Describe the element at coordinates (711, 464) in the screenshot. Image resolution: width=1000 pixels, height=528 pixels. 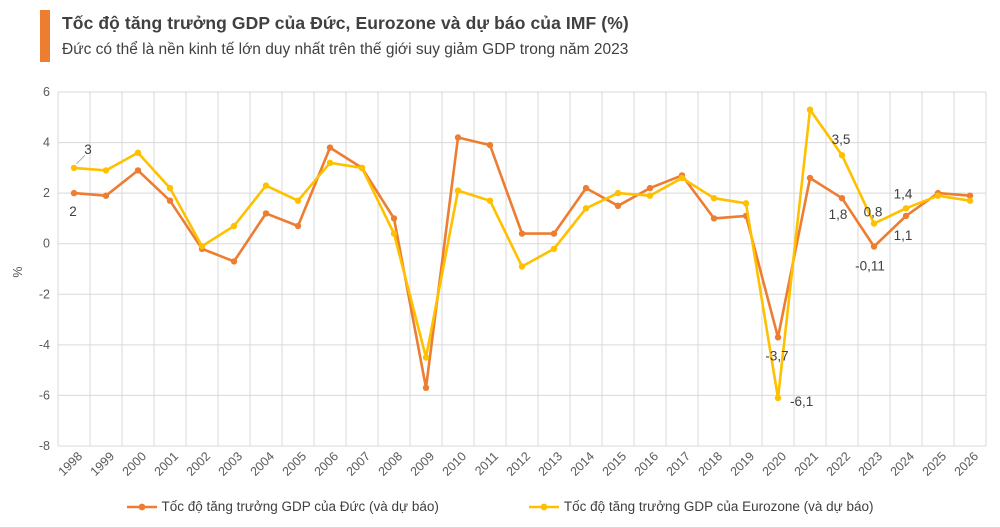
I see `svg-text: 2018` at that location.